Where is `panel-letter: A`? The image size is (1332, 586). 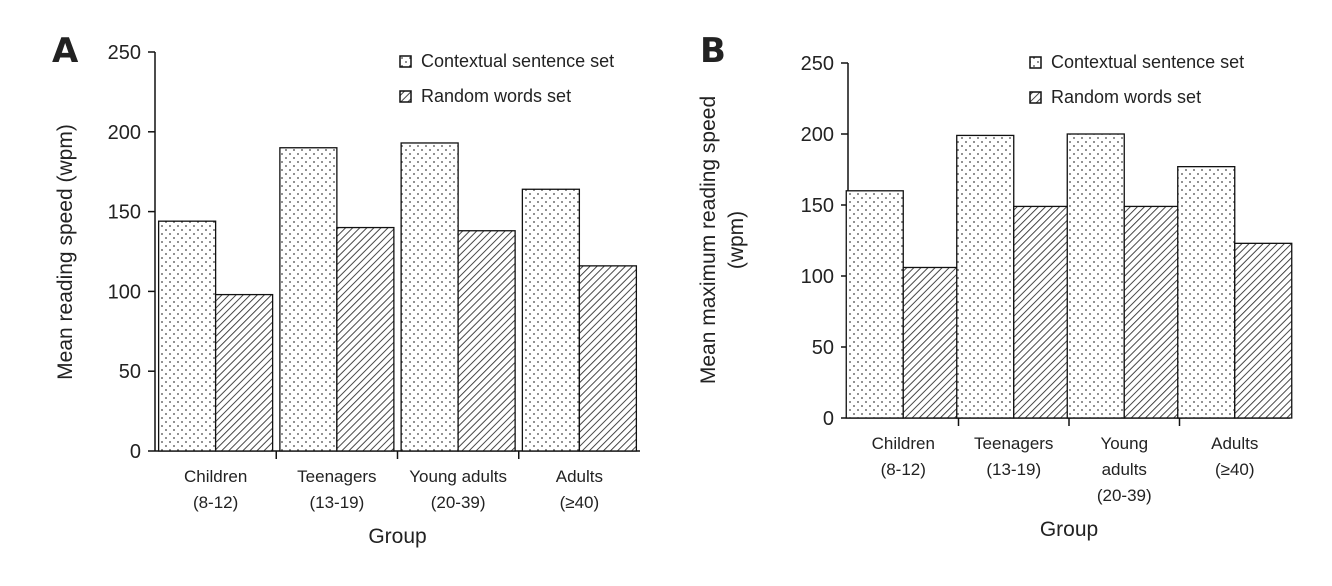 panel-letter: A is located at coordinates (65, 51).